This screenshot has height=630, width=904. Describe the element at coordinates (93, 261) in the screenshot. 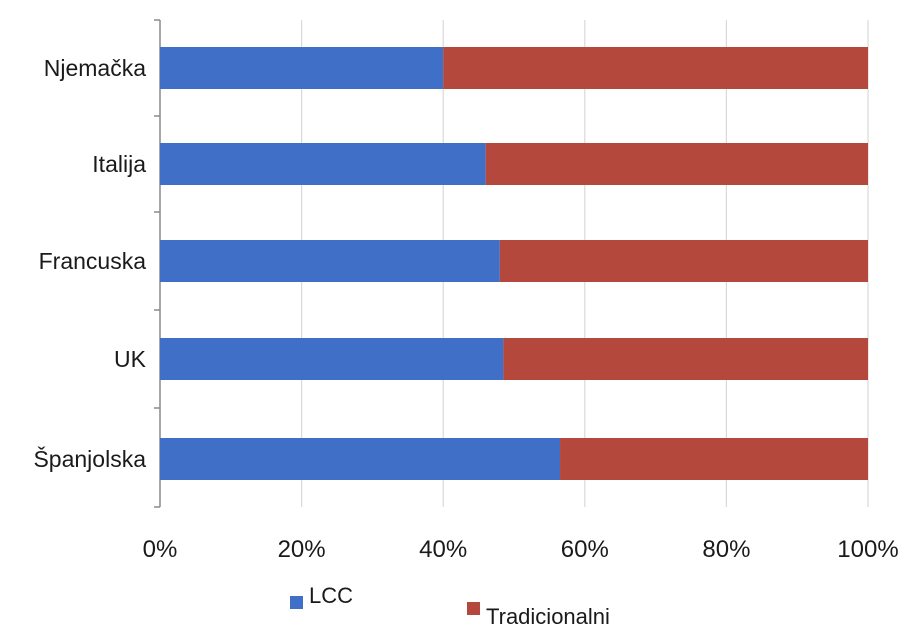

I see `category-label: Francuska` at that location.